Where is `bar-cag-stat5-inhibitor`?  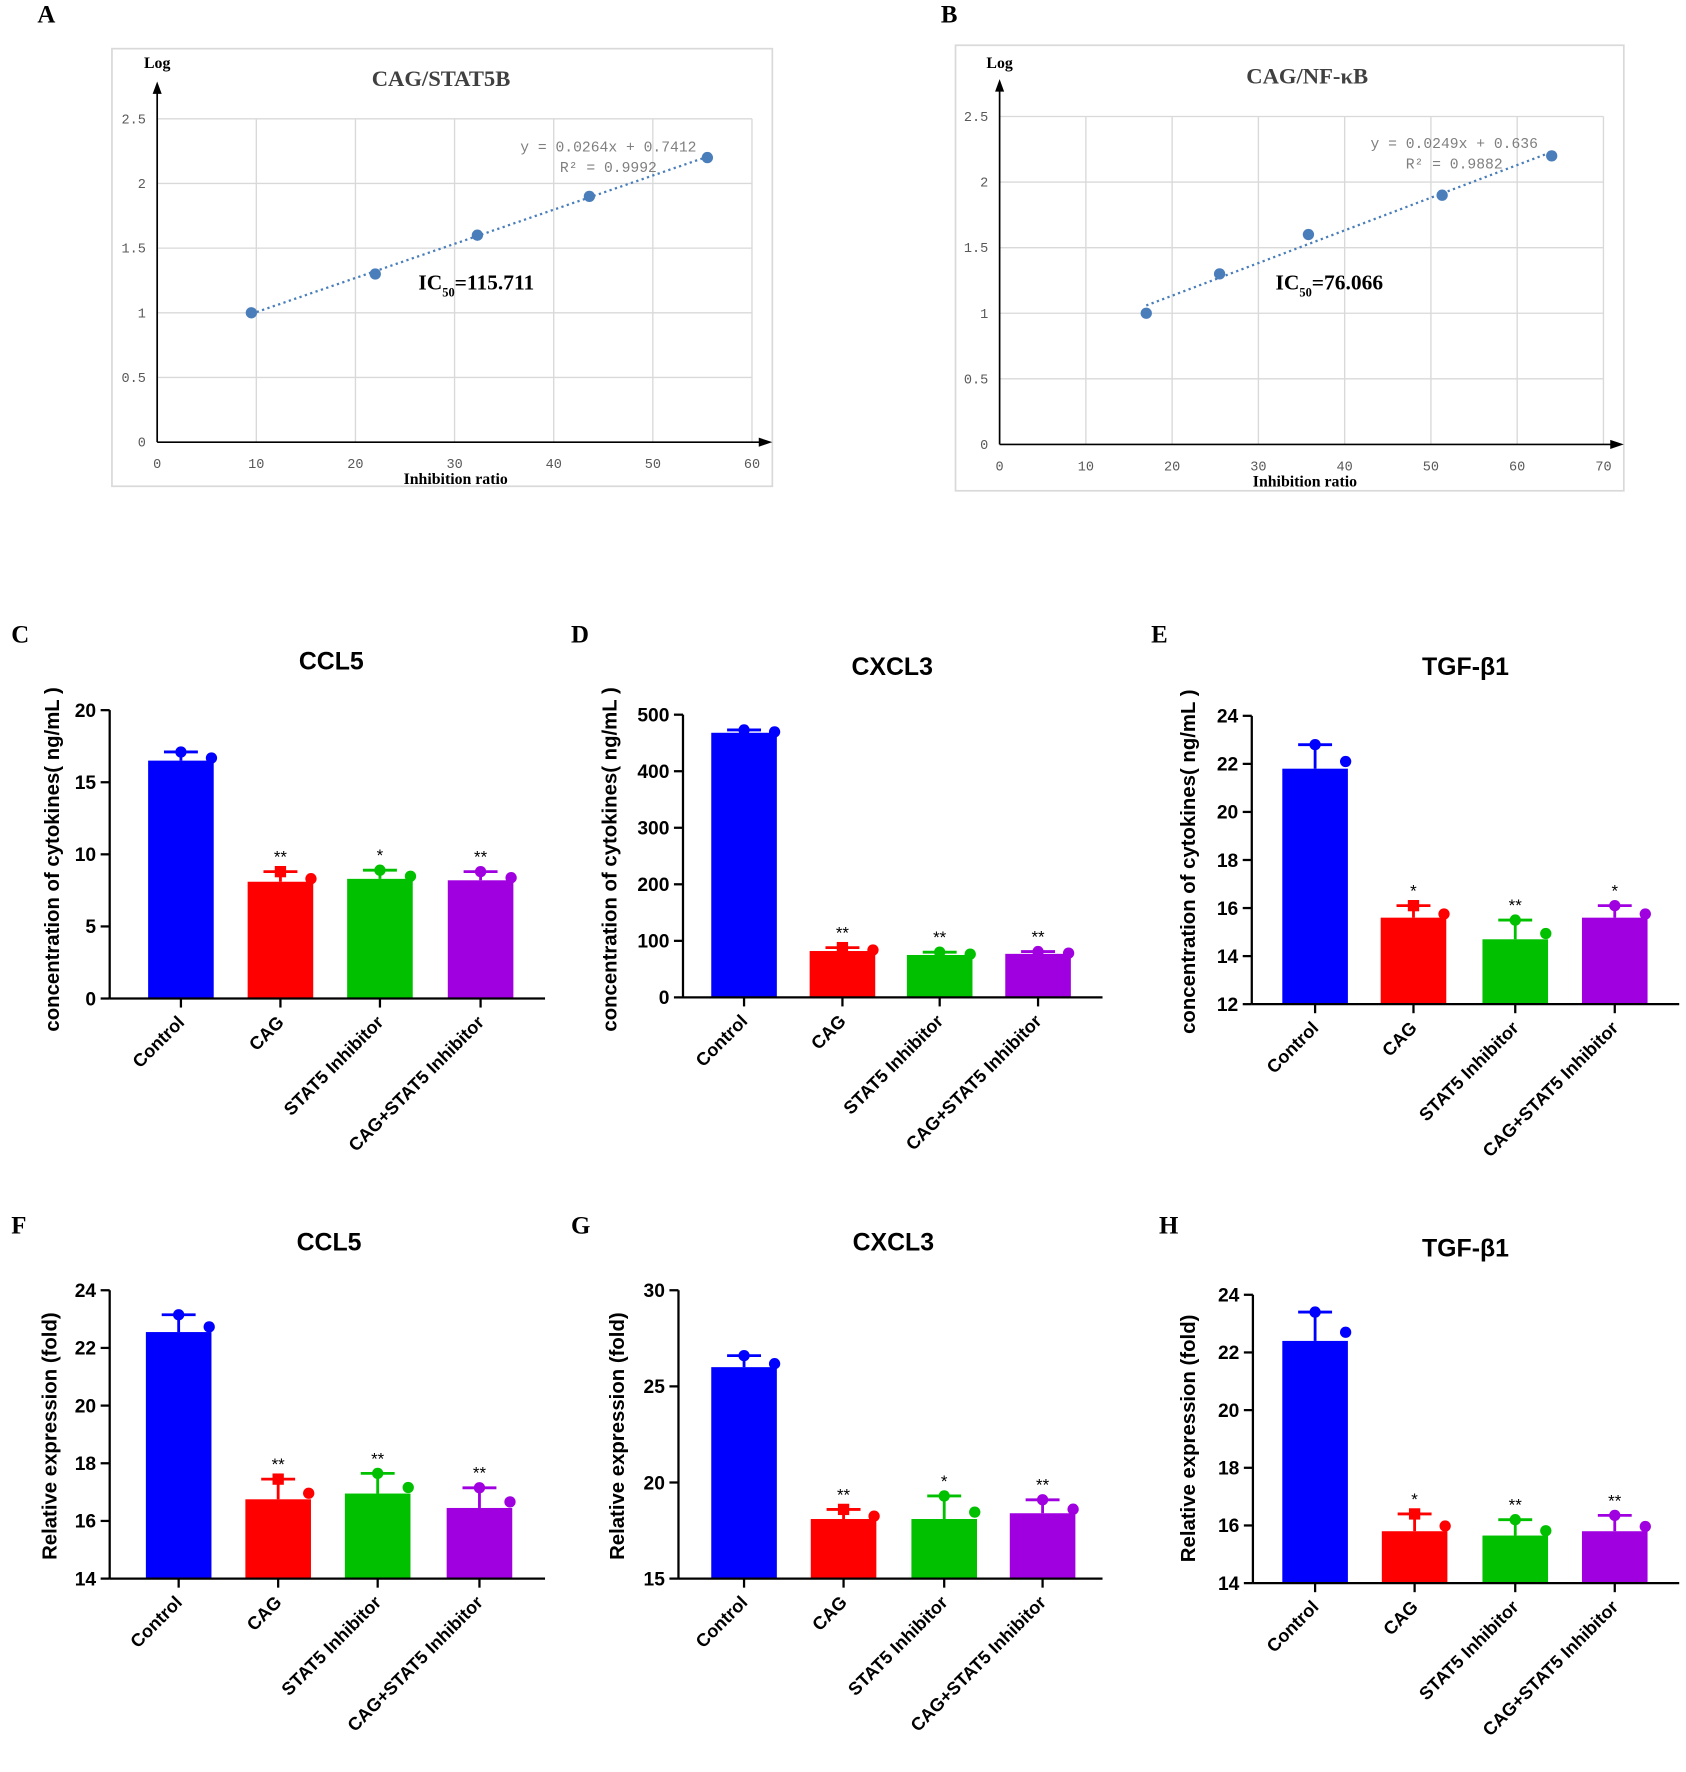 bar-cag-stat5-inhibitor is located at coordinates (1038, 975).